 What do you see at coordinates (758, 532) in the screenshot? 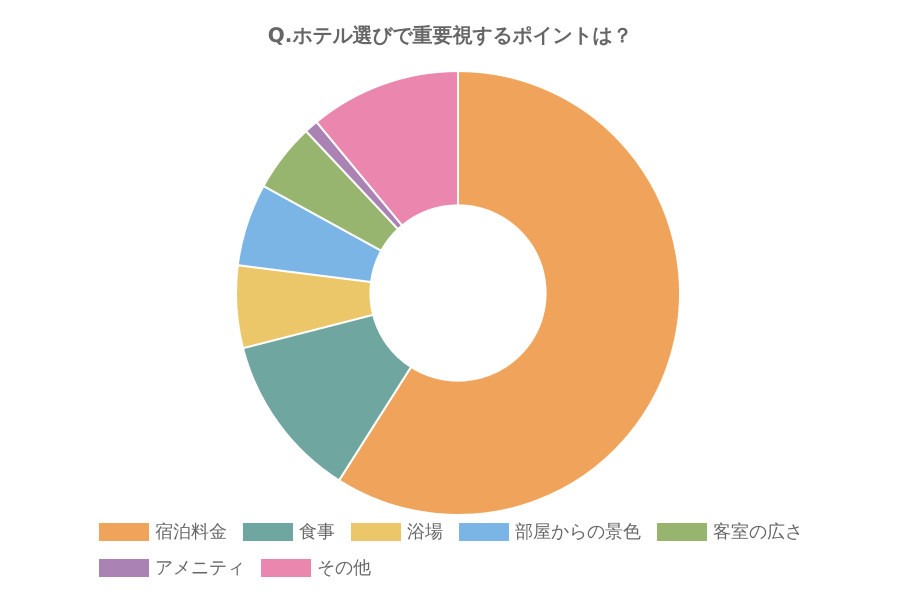
I see `legend-label: 客室の広さ` at bounding box center [758, 532].